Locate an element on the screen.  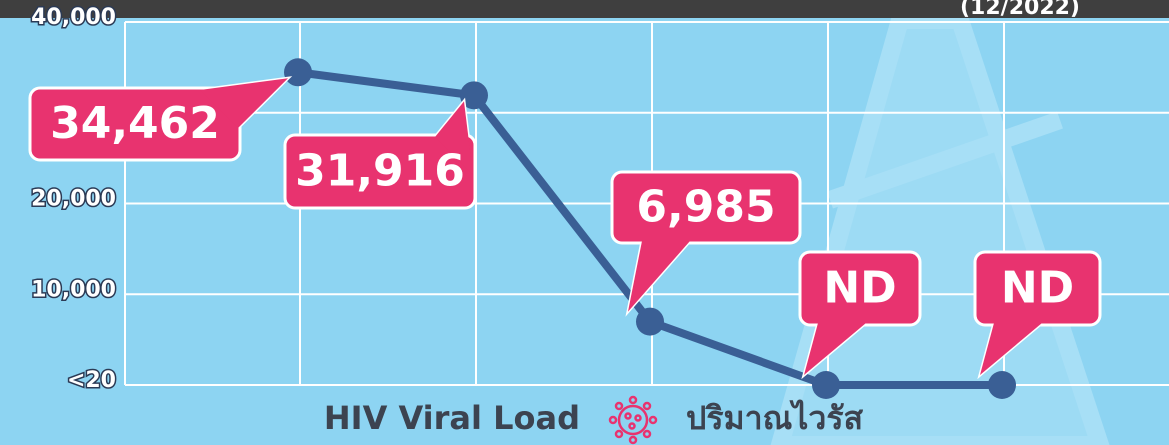
data-label: 31,916 is located at coordinates (380, 171).